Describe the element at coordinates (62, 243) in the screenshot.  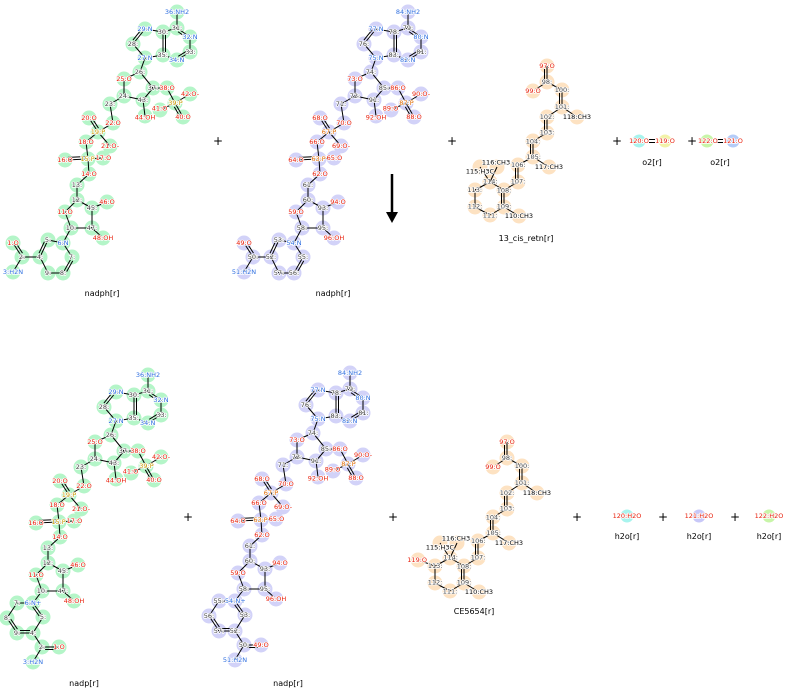
I see `atom-label: 6:N` at that location.